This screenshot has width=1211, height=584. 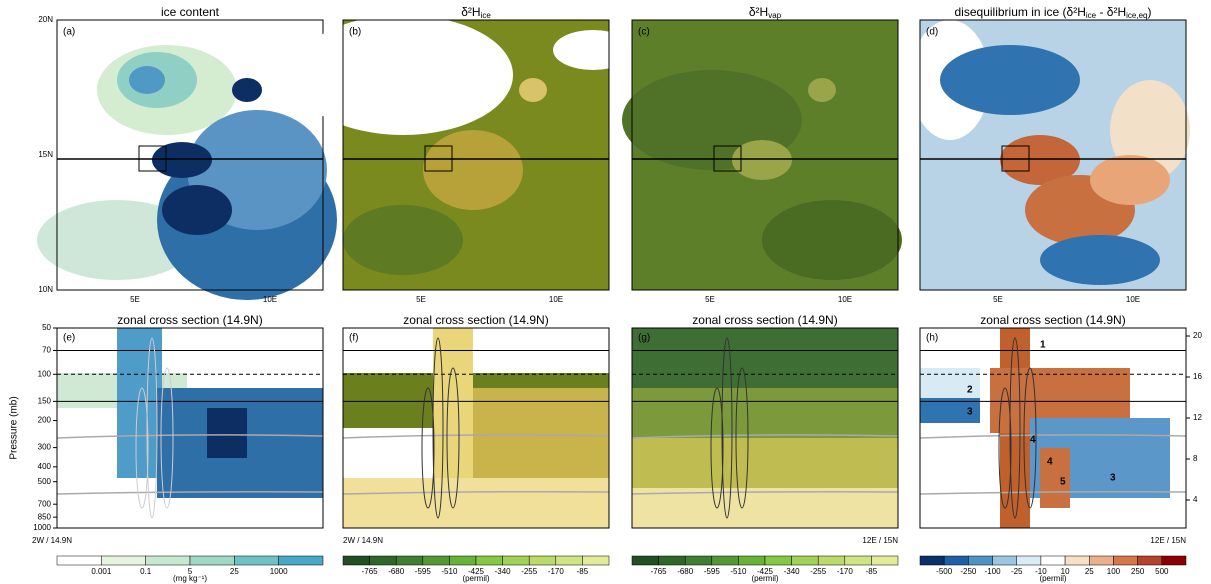 I want to click on title-part: ice content, so click(x=190, y=12).